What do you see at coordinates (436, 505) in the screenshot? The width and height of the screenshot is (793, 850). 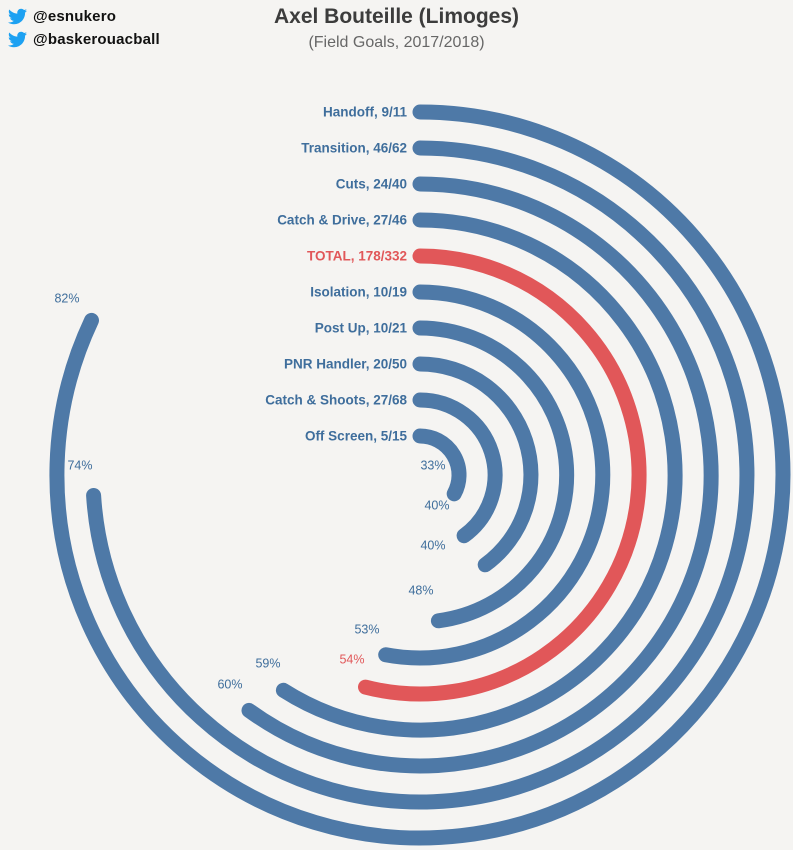 I see `pct-label-catch-shoots: 40%` at bounding box center [436, 505].